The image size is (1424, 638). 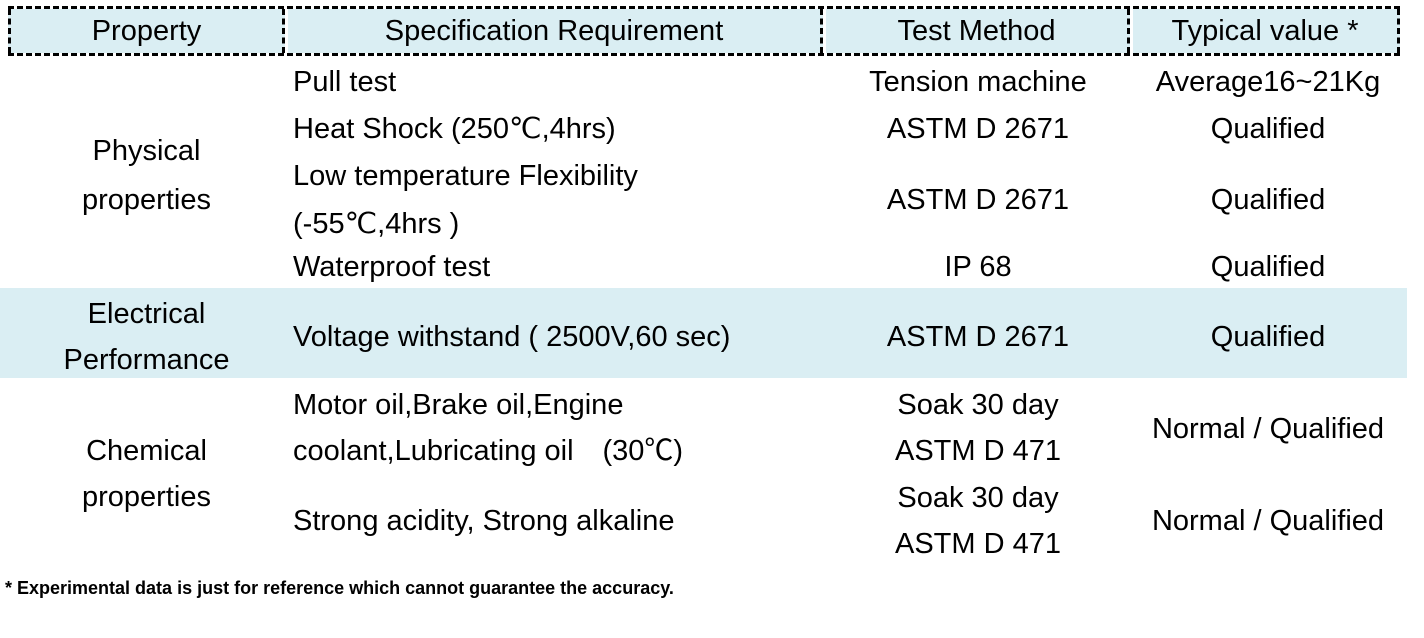 What do you see at coordinates (146, 151) in the screenshot?
I see `group-label-physical-line1: Physical` at bounding box center [146, 151].